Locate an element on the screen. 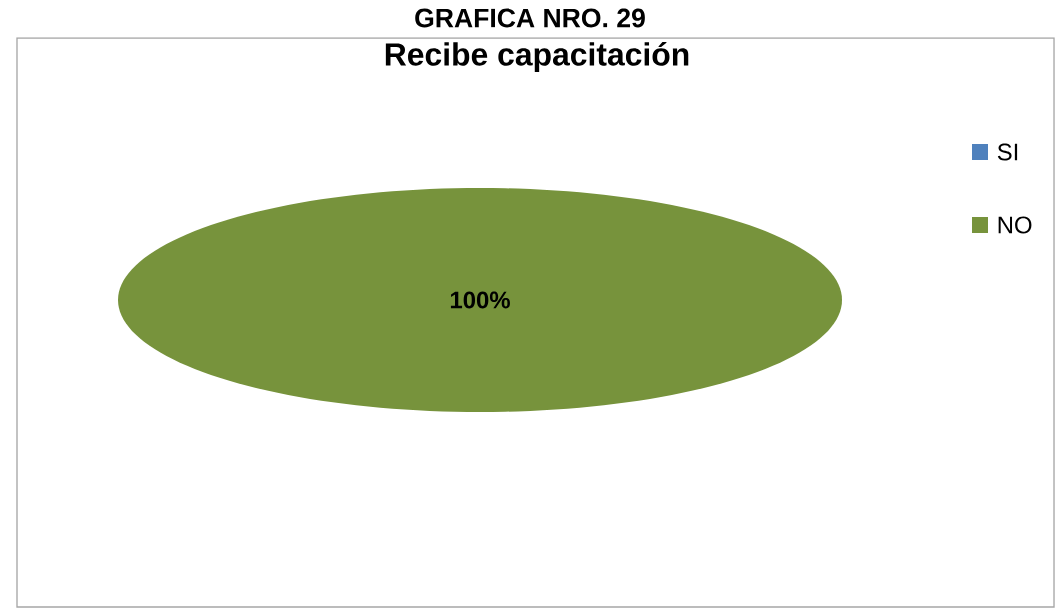  legend-label: SI is located at coordinates (1007, 152).